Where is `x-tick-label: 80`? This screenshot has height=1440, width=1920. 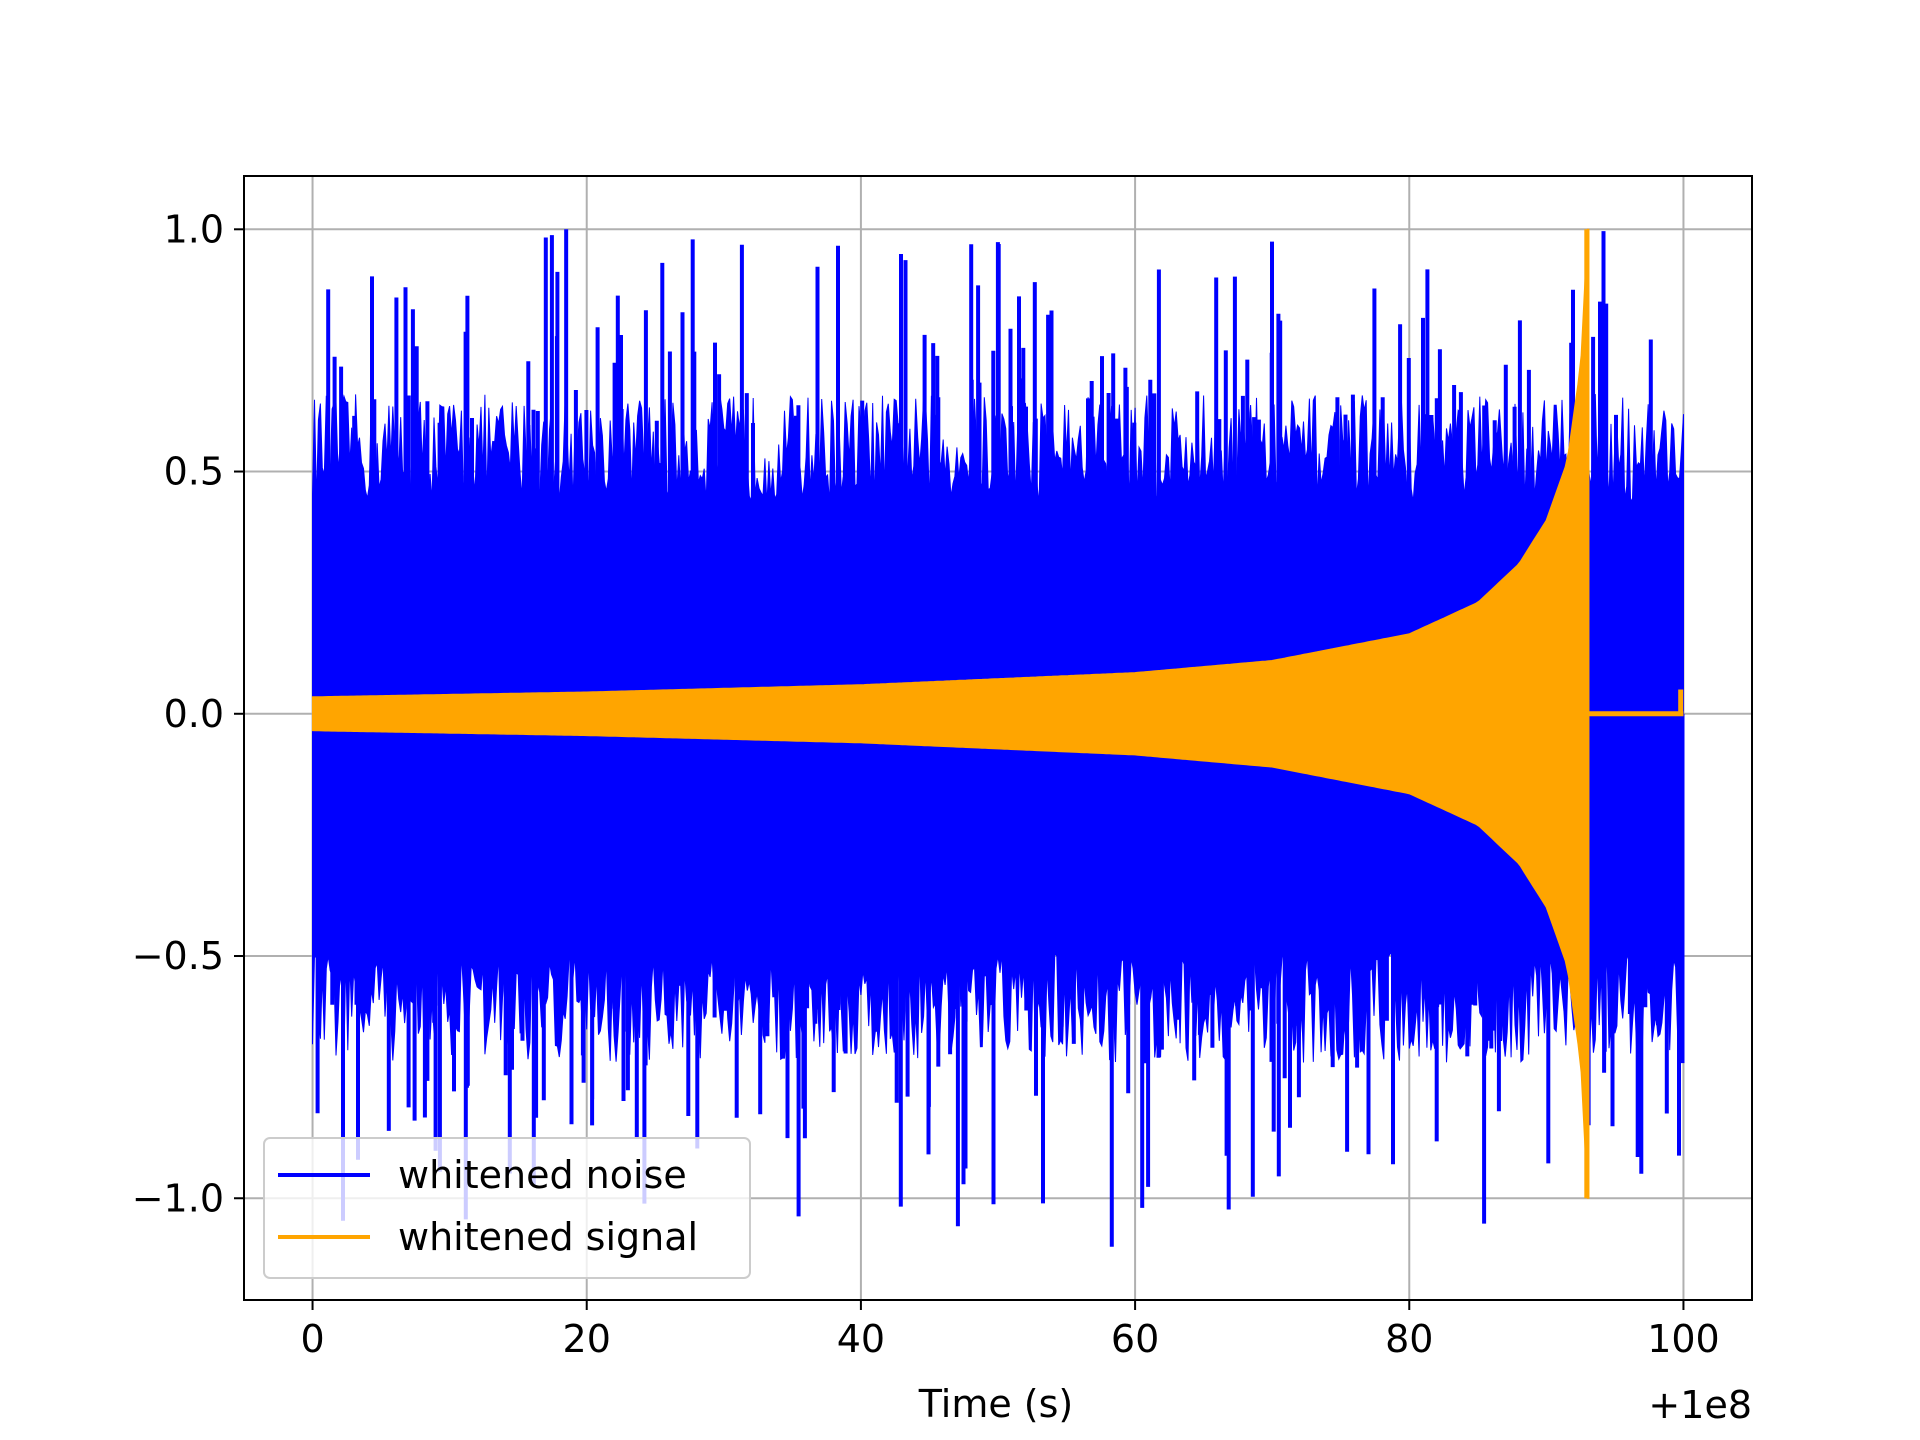
x-tick-label: 80 is located at coordinates (1409, 1339).